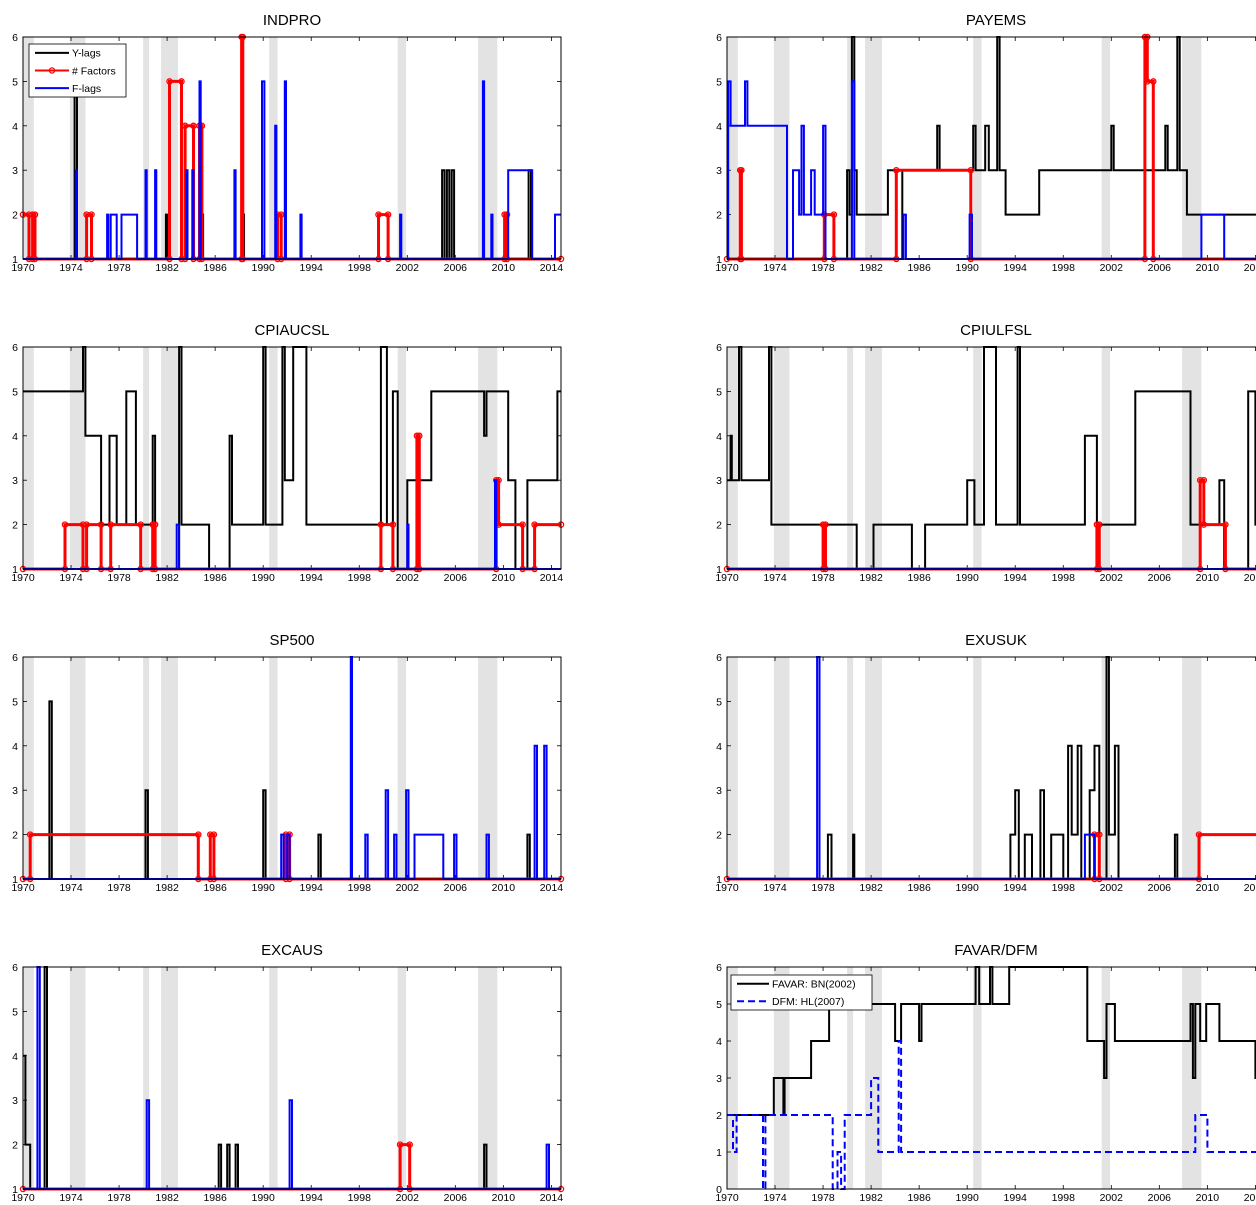 The image size is (1256, 1205). What do you see at coordinates (1064, 1198) in the screenshot?
I see `x-tick-label: 1998` at bounding box center [1064, 1198].